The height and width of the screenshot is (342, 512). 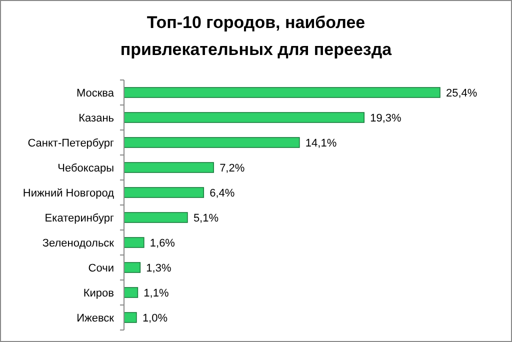 What do you see at coordinates (386, 118) in the screenshot?
I see `data-label: 19,3%` at bounding box center [386, 118].